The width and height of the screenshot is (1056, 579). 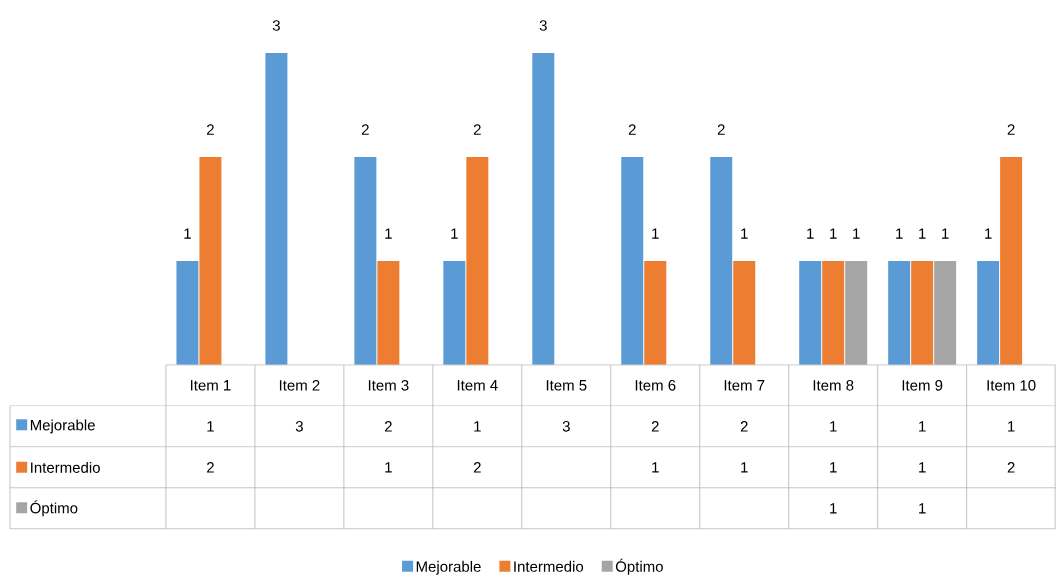 What do you see at coordinates (549, 566) in the screenshot?
I see `text: Intermedio` at bounding box center [549, 566].